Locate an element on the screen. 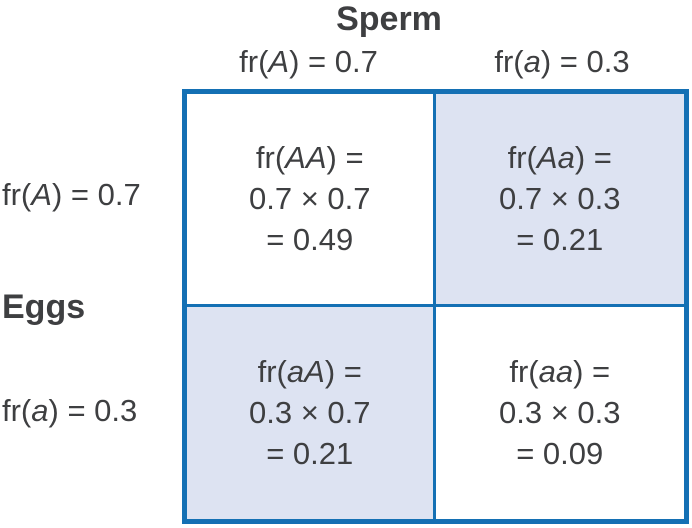  cell-genotype-line: fr(aA) = is located at coordinates (310, 371).